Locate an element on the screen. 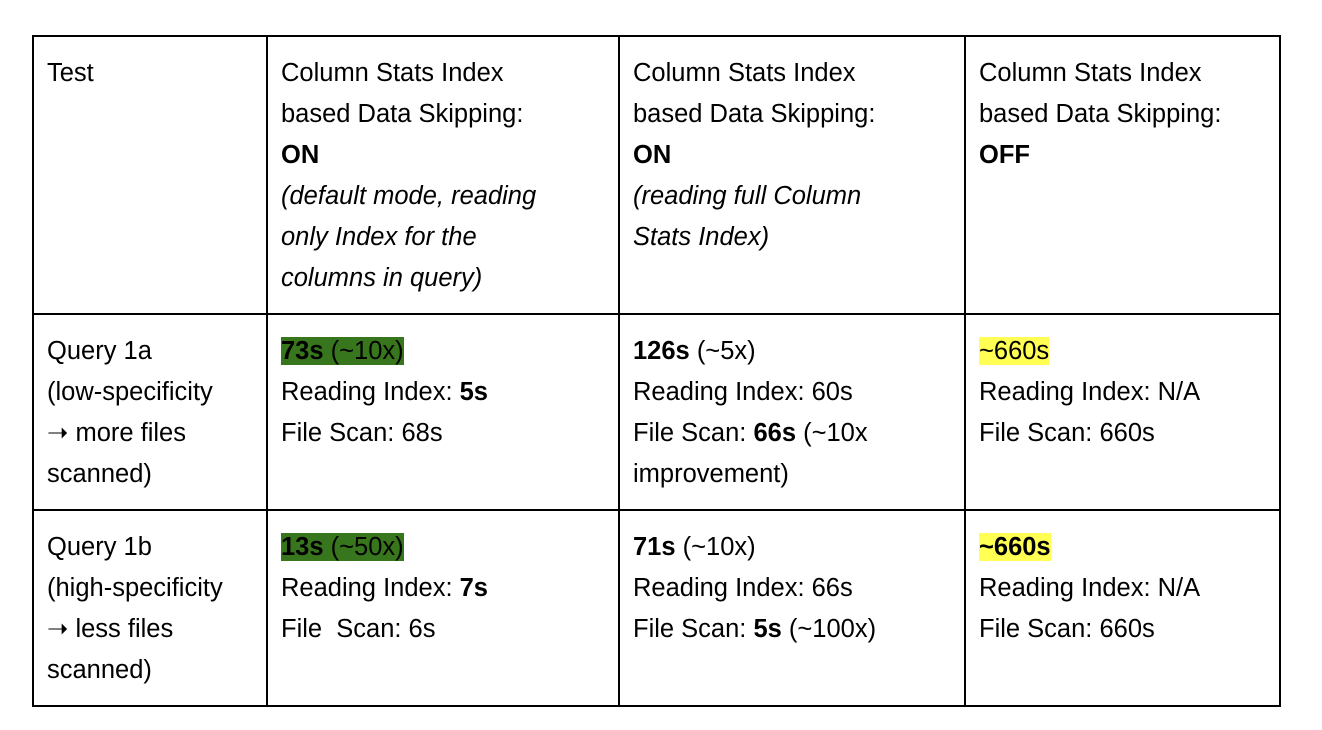 The height and width of the screenshot is (730, 1322). row1-col2-scan-label: File Scan: is located at coordinates (693, 433).